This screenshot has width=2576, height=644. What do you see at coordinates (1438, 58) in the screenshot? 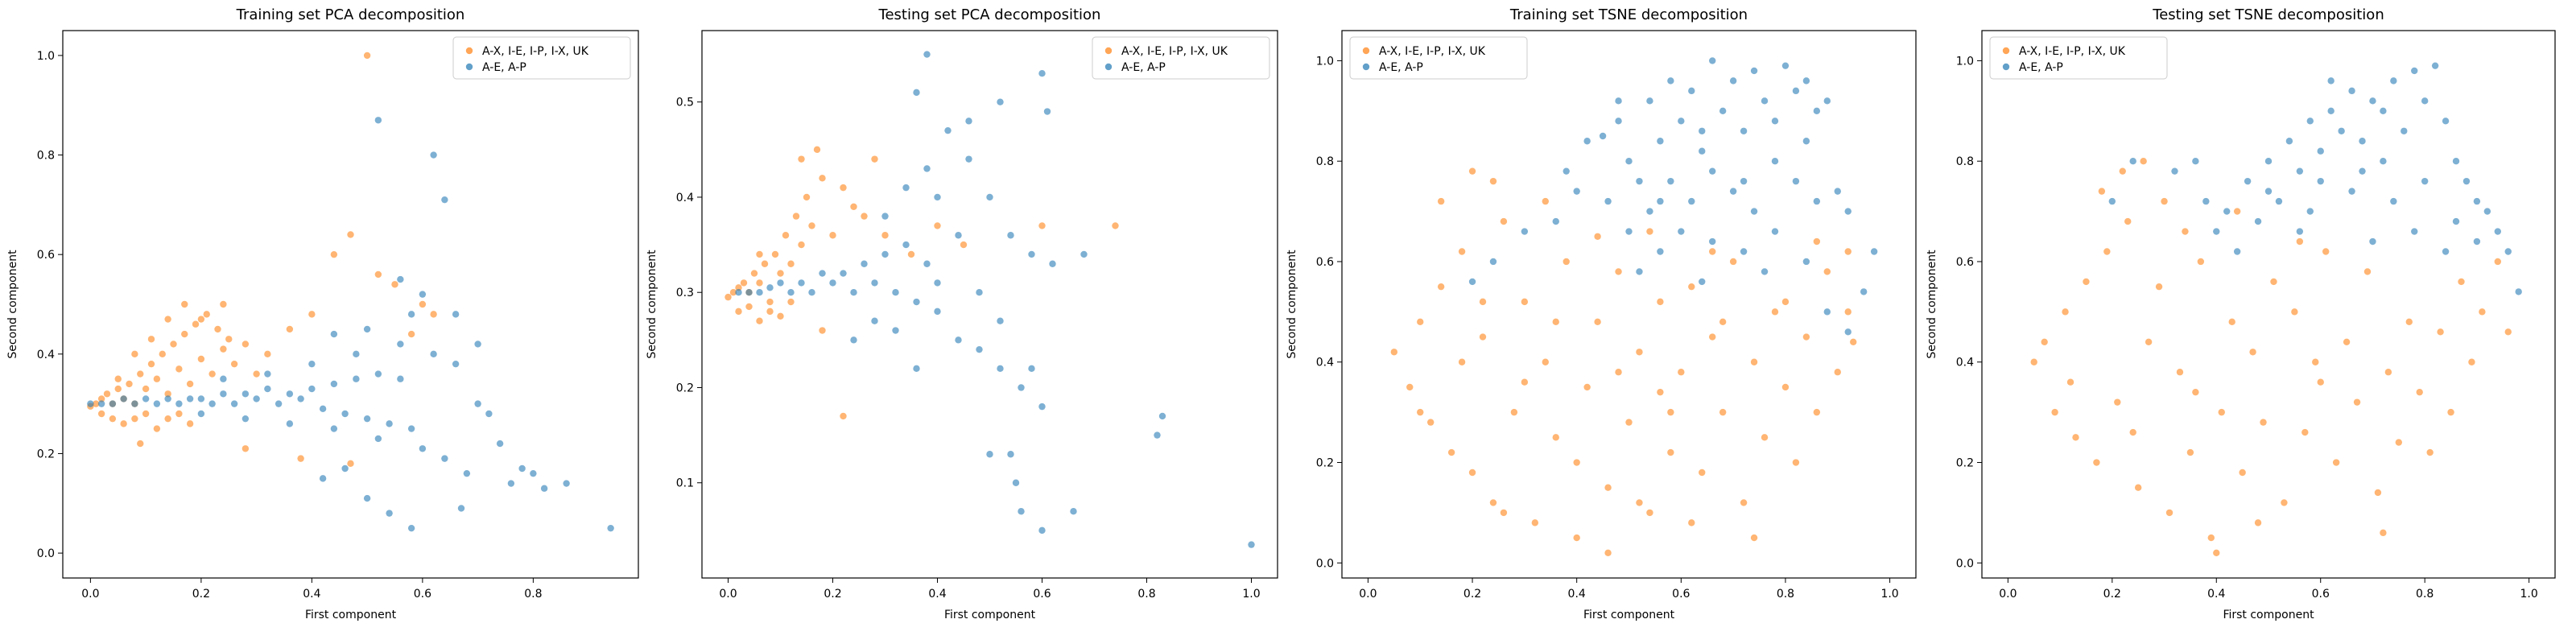
I see `legend: A-X, I-E, I-P, I-X, UK A-E, A-P` at bounding box center [1438, 58].